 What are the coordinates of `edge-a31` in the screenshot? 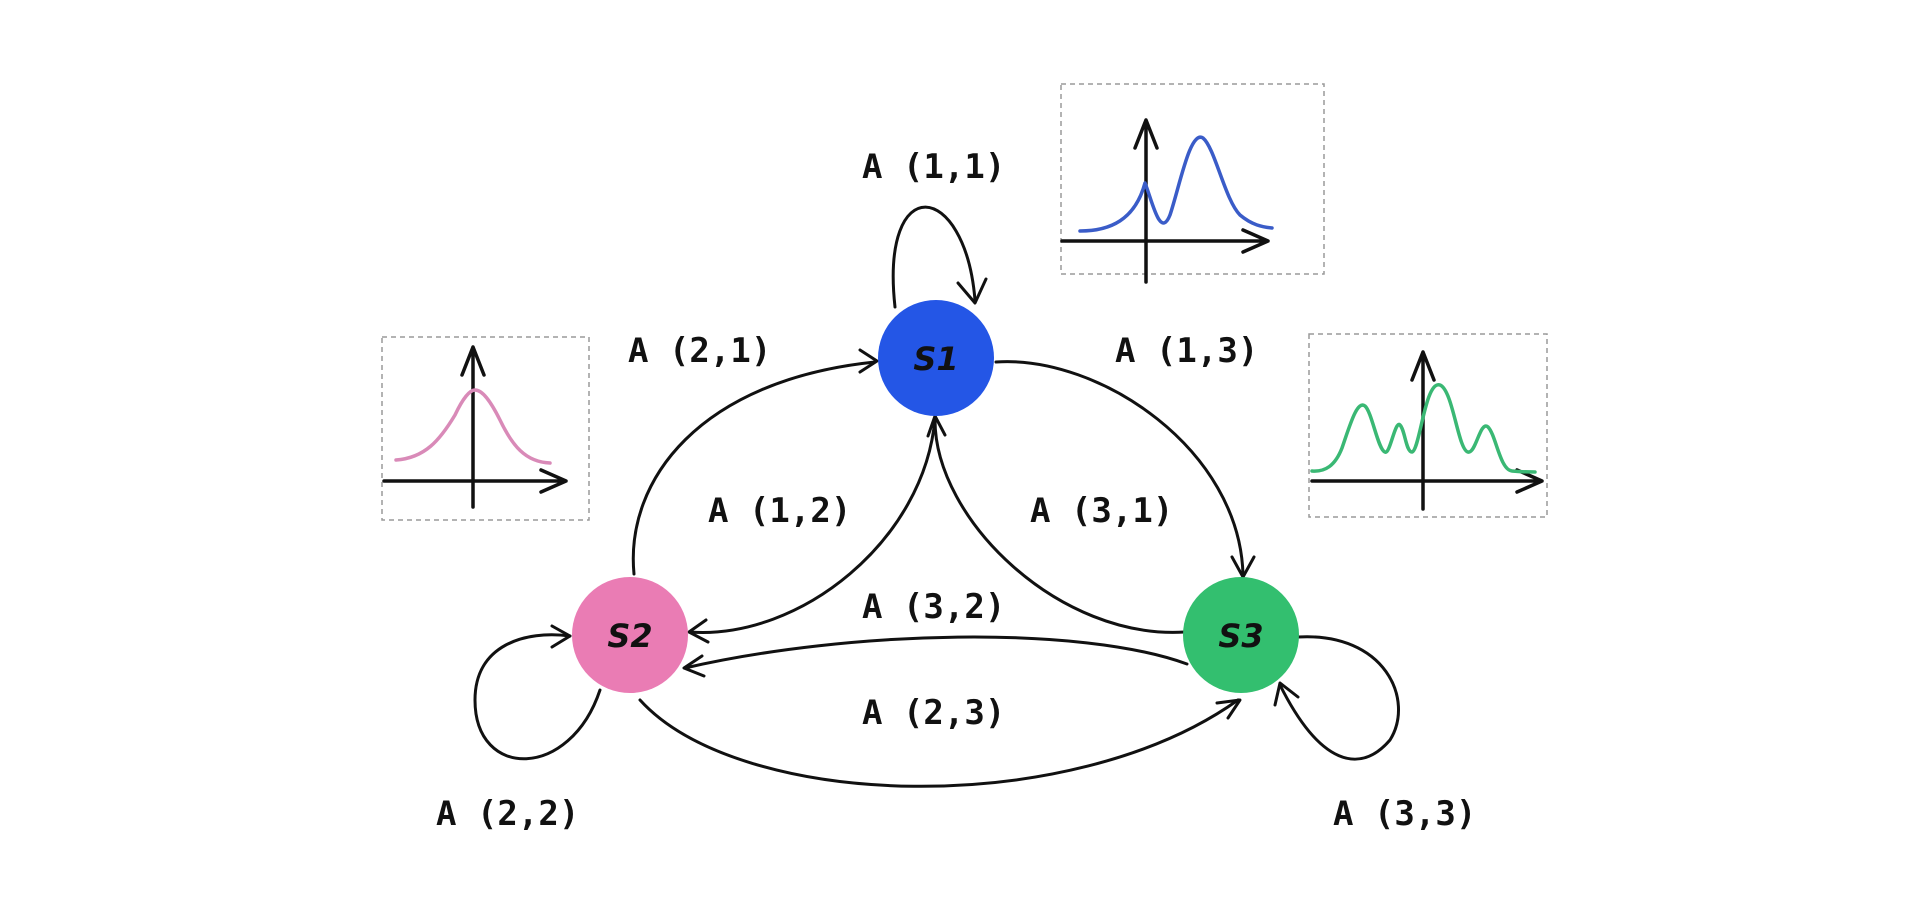 It's located at (1060, 526).